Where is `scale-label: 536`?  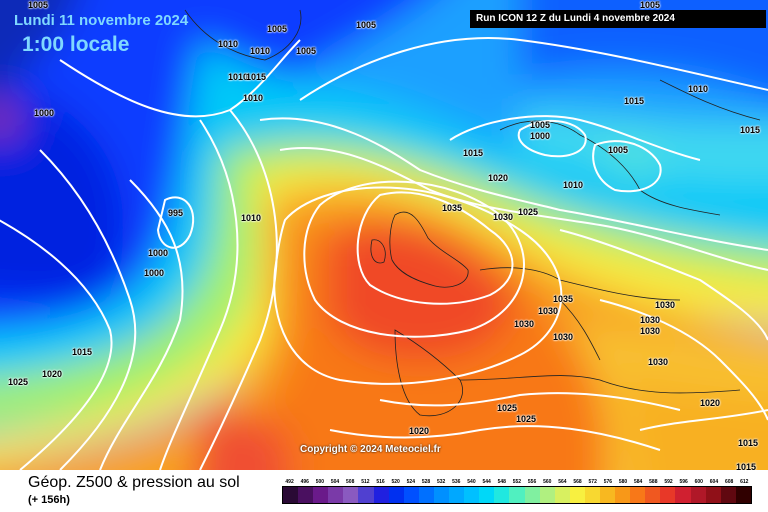 scale-label: 536 is located at coordinates (456, 482).